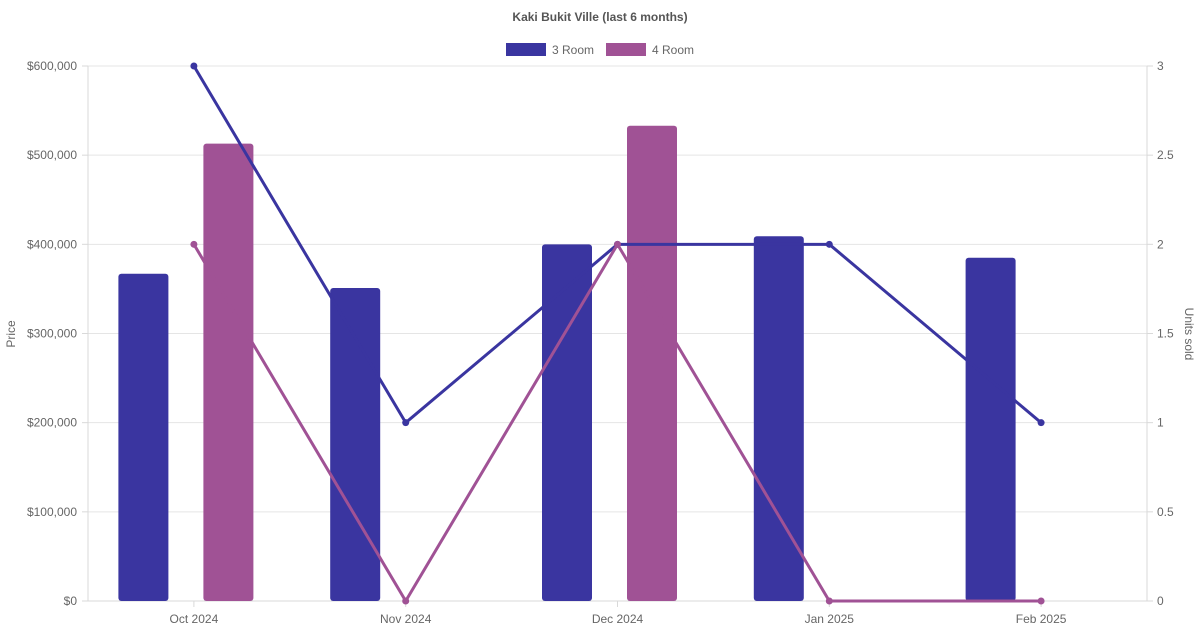  Describe the element at coordinates (52, 423) in the screenshot. I see `y-left-tick-label: $200,000` at that location.